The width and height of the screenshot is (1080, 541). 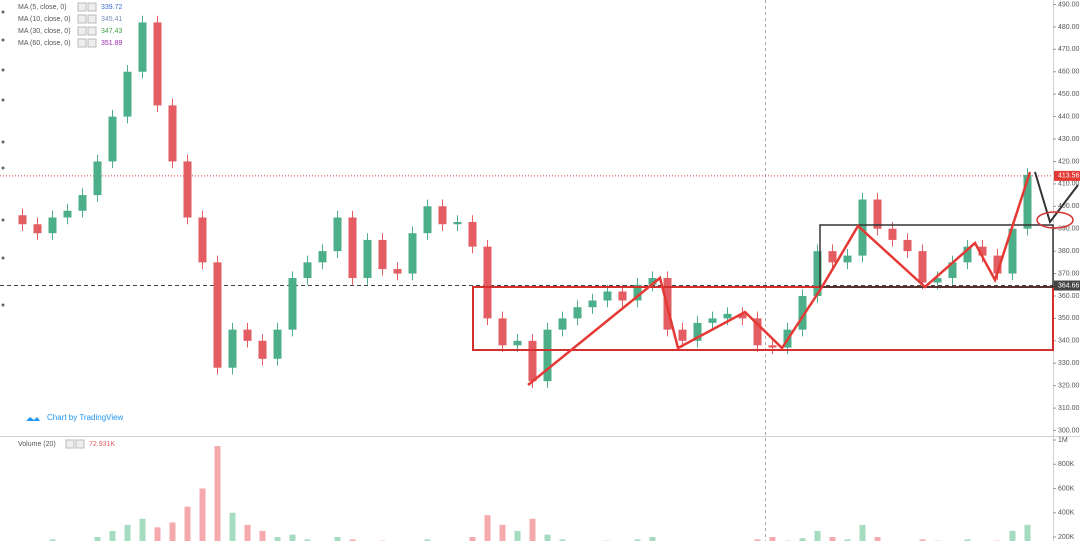 What do you see at coordinates (1069, 318) in the screenshot?
I see `y-tick-label: 350.00` at bounding box center [1069, 318].